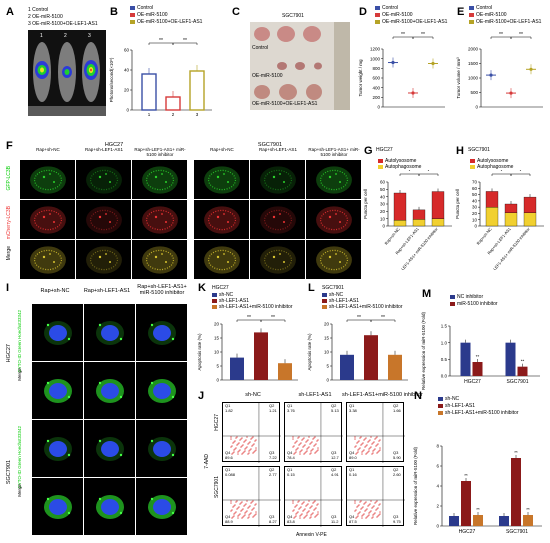  I want to click on panel-f-col-label: Rap+sh-NC, so click(222, 149).